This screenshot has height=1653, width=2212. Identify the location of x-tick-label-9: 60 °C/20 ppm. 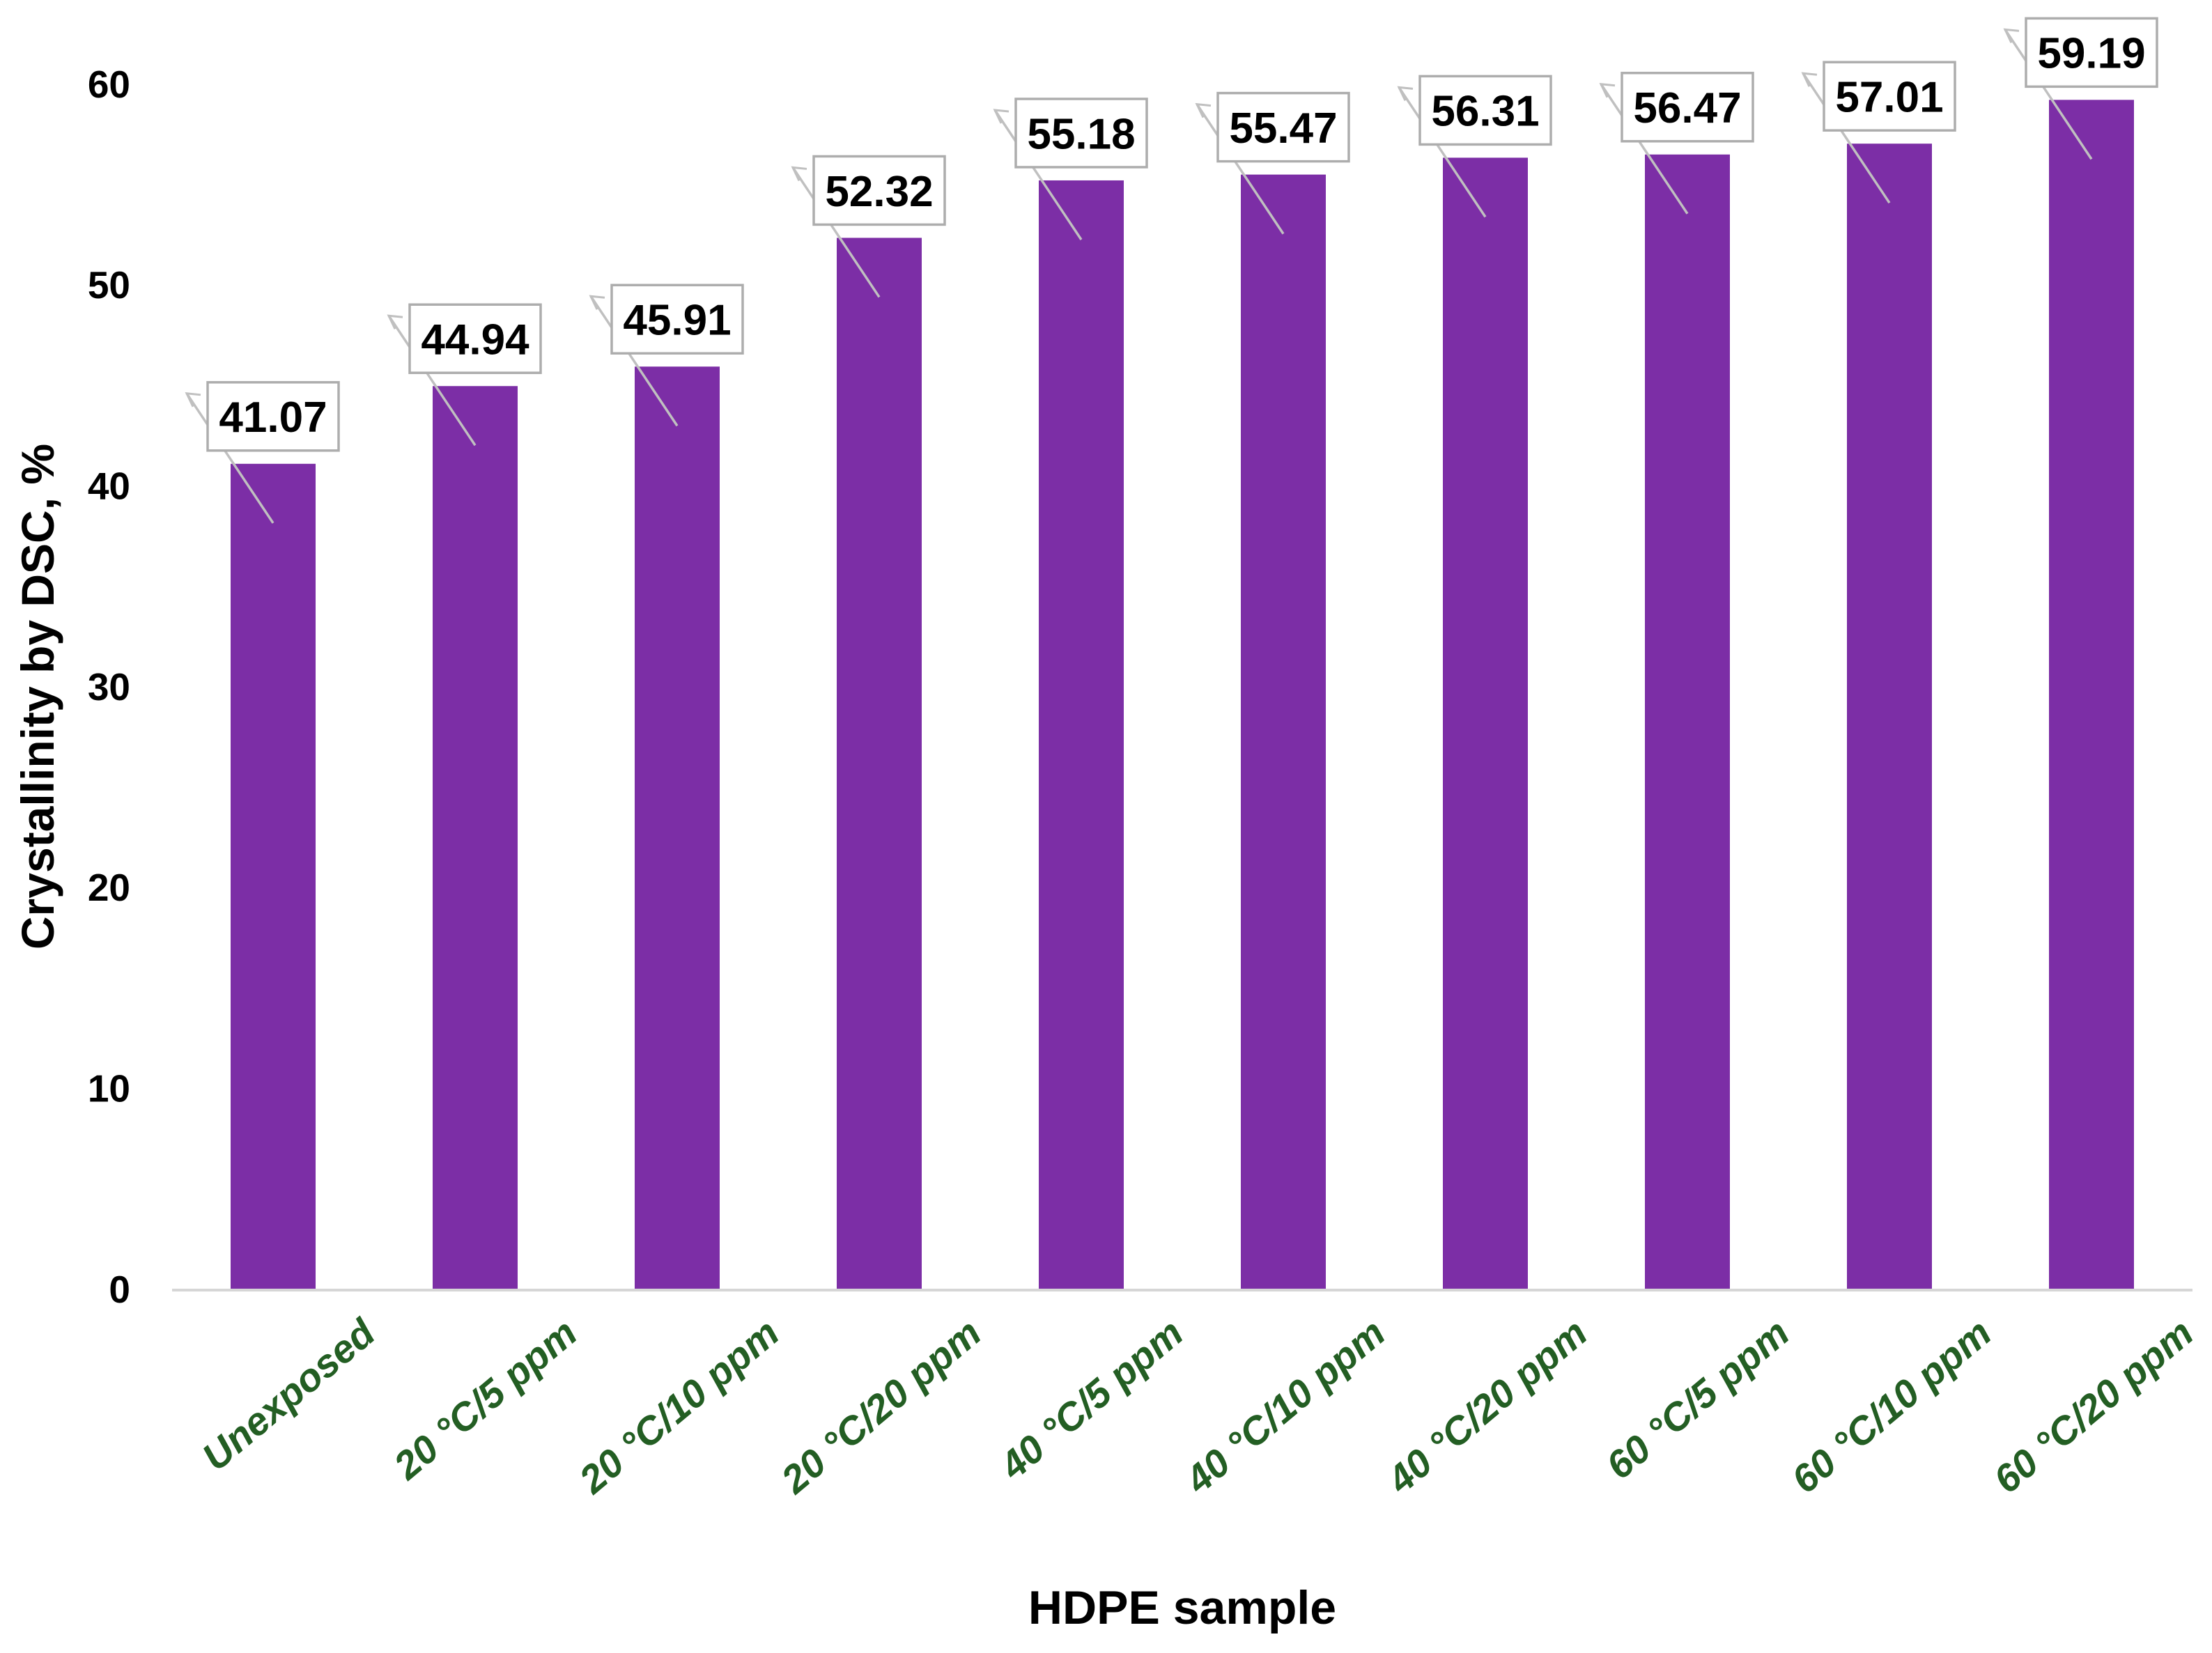
(2093, 1406).